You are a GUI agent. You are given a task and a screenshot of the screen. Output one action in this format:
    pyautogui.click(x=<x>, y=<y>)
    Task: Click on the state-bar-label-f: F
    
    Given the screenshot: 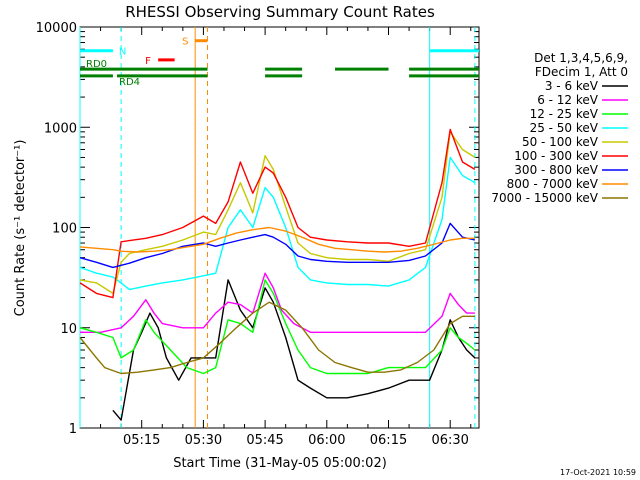 What is the action you would take?
    pyautogui.click(x=148, y=61)
    